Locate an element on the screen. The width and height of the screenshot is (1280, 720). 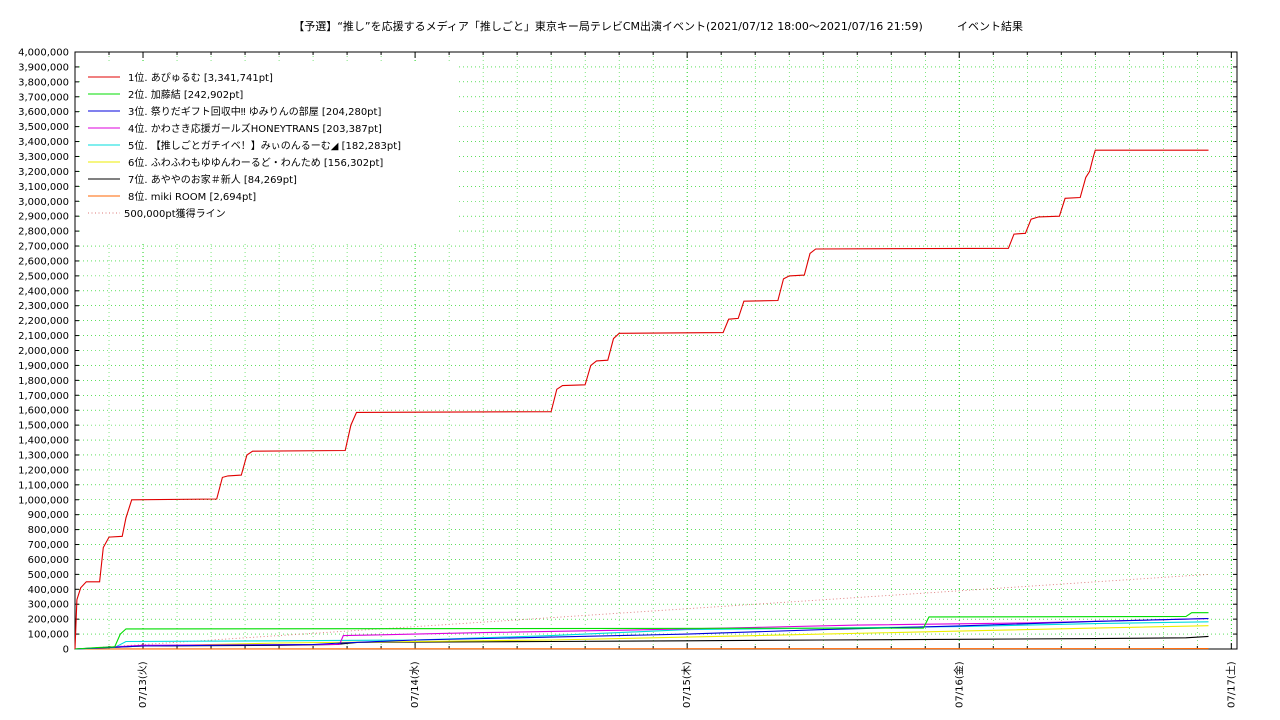
y-tick-label: 3,500,000 is located at coordinates (43, 127).